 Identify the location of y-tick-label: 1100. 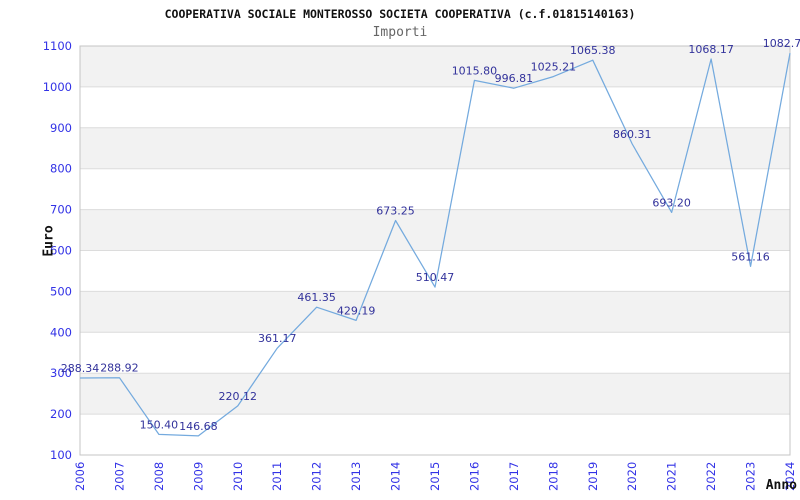
(57, 46).